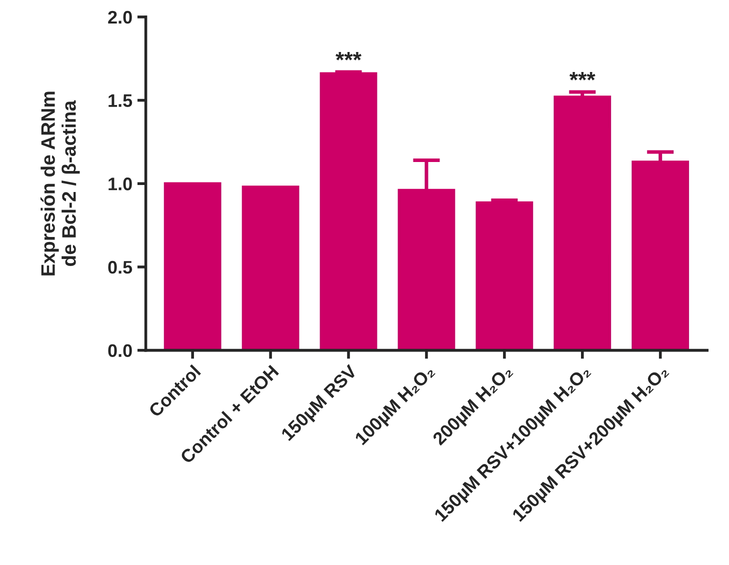  Describe the element at coordinates (120, 351) in the screenshot. I see `y-tick-label: 0.0` at that location.